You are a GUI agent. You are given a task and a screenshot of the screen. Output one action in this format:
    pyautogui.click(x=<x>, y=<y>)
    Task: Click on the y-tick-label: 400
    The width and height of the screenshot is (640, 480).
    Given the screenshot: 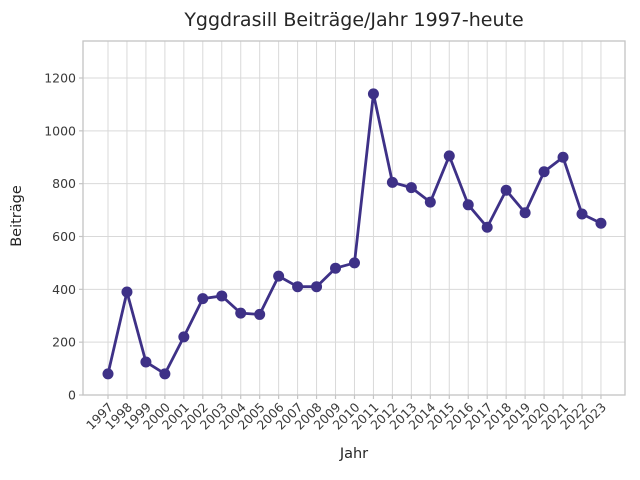 What is the action you would take?
    pyautogui.click(x=64, y=289)
    